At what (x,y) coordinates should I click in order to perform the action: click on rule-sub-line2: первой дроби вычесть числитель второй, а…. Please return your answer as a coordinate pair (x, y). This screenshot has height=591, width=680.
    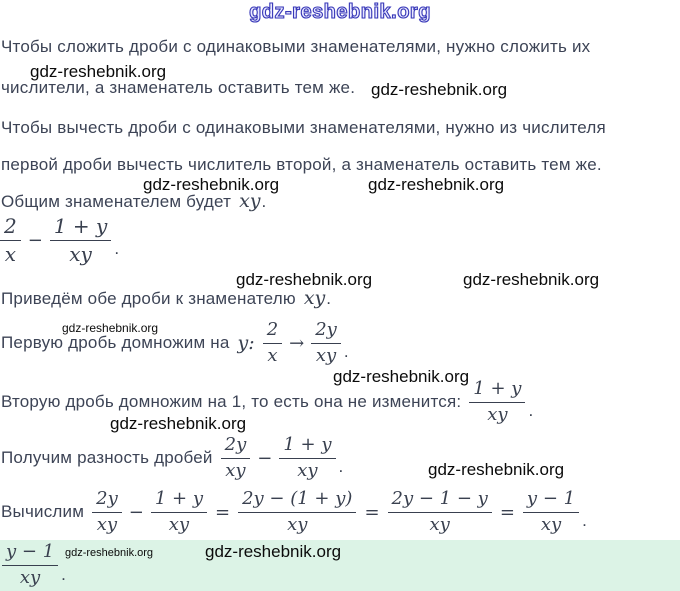
    Looking at the image, I should click on (301, 164).